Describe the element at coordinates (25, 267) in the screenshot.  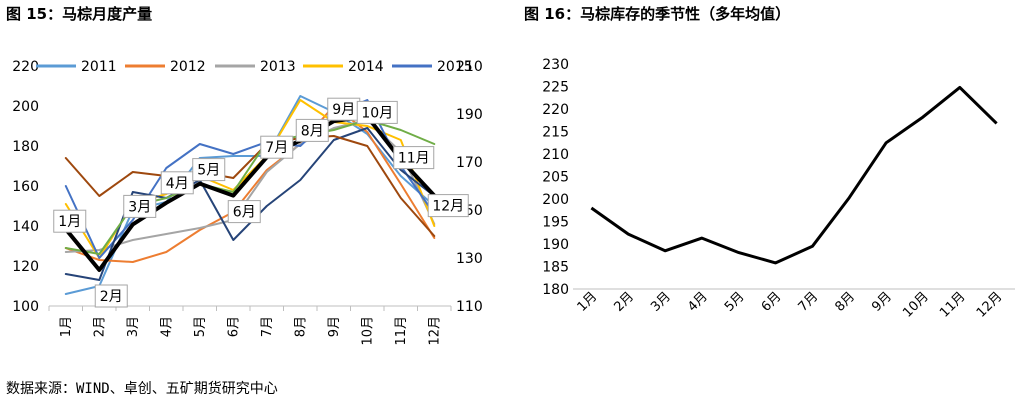
I see `y-tick-label: 120` at that location.